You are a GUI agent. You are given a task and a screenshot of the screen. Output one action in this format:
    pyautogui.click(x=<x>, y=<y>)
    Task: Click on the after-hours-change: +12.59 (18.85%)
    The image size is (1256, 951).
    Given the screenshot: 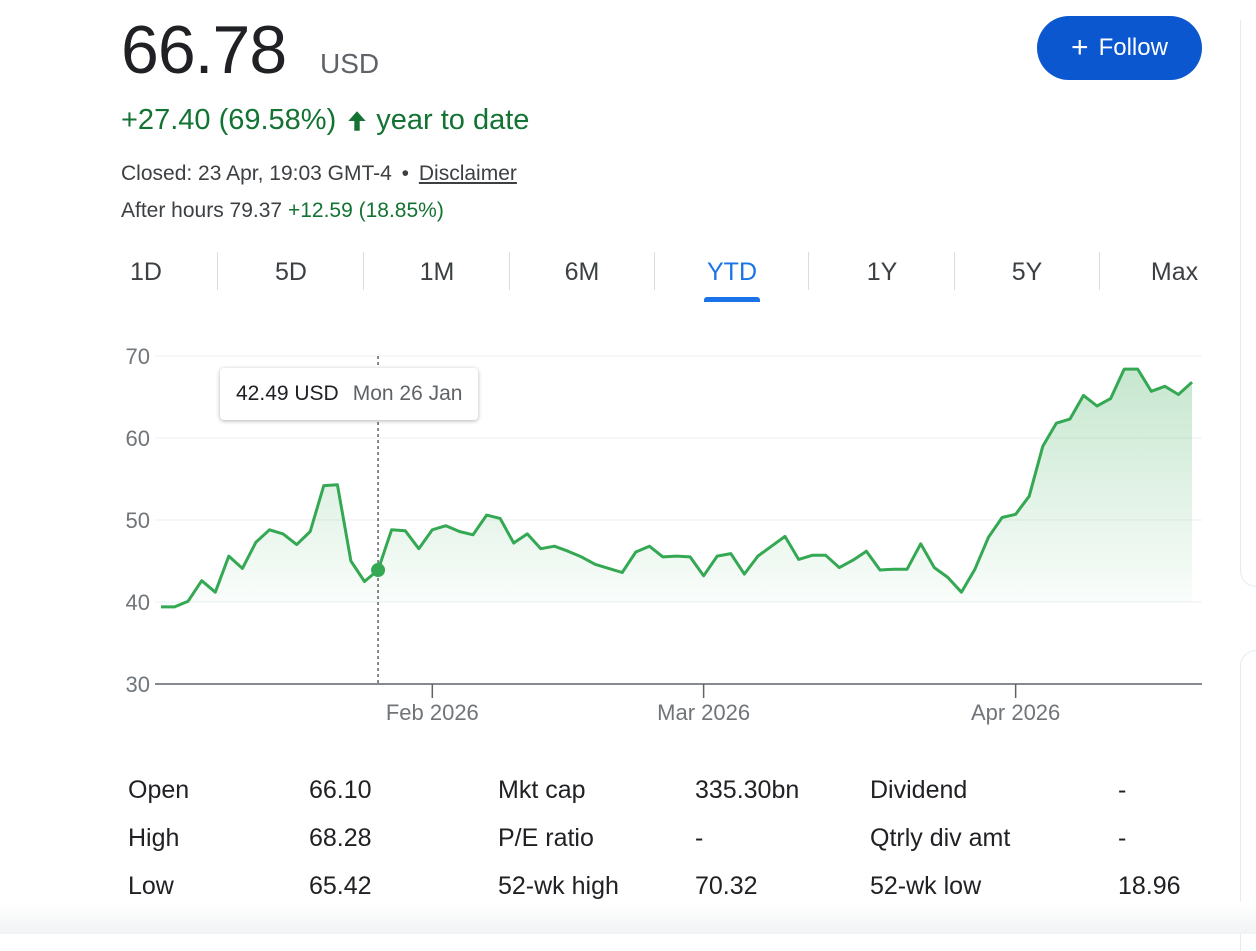 What is the action you would take?
    pyautogui.click(x=365, y=210)
    